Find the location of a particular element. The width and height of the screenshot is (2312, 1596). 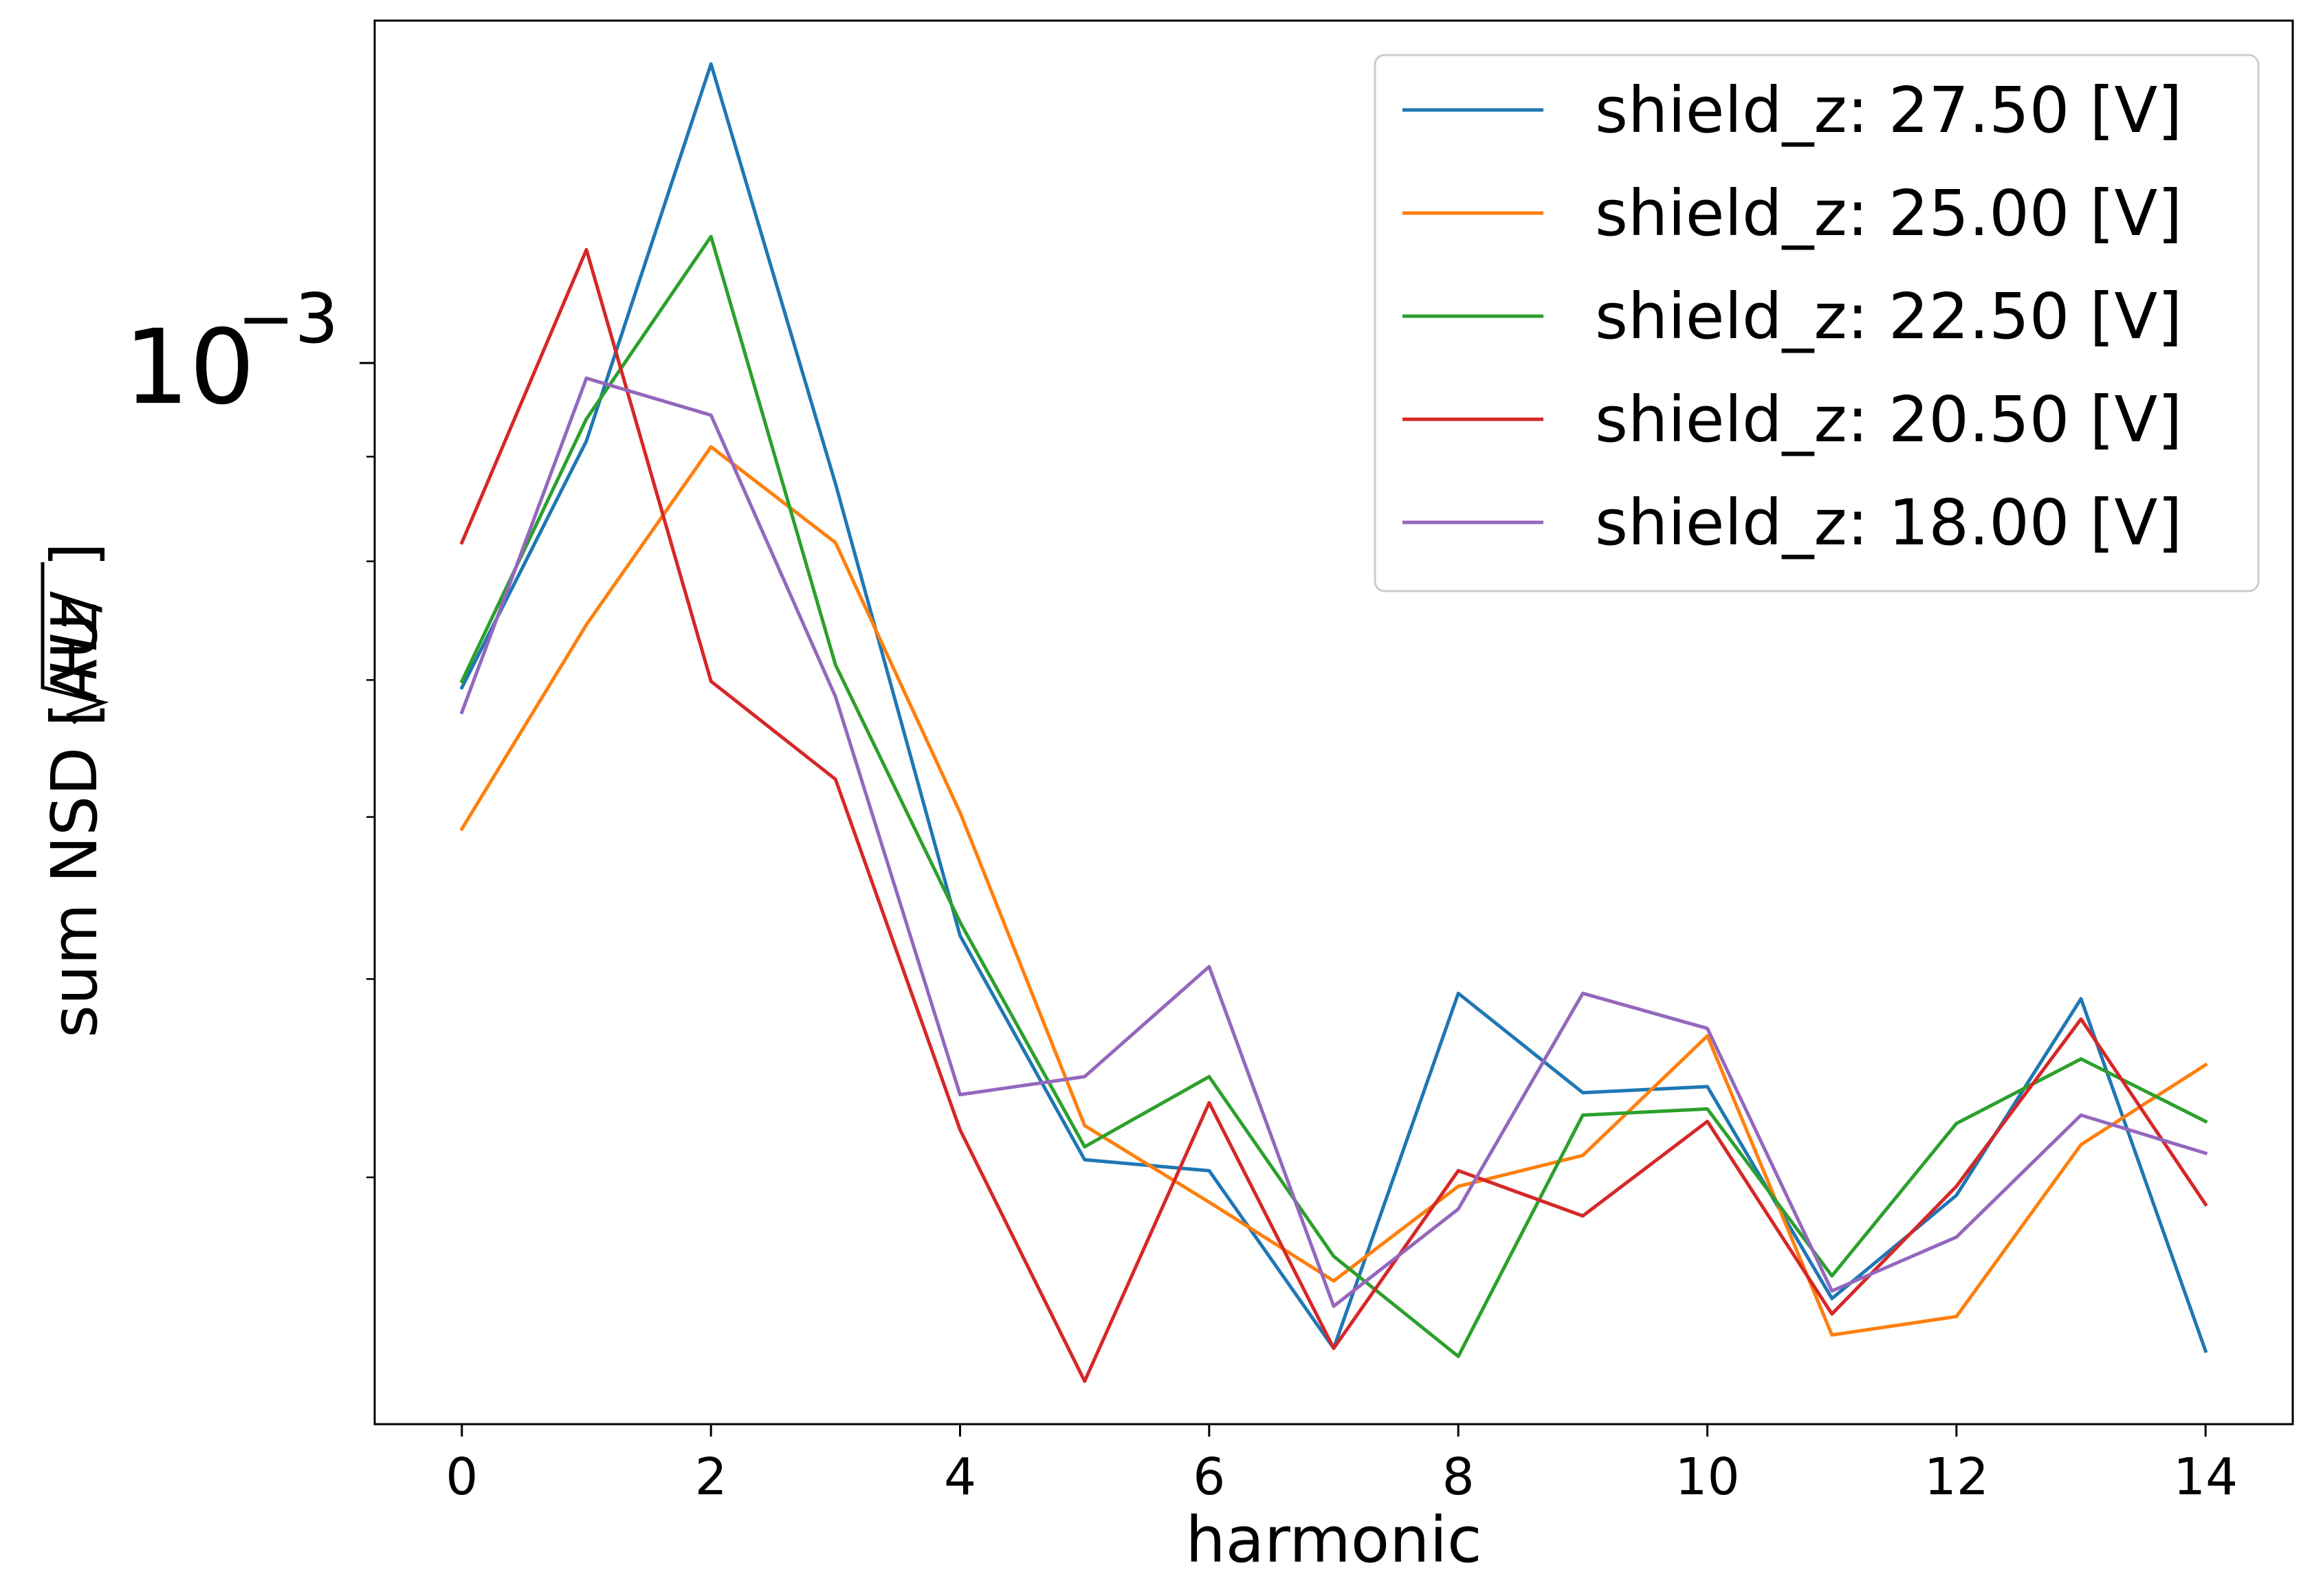

x-tick-label: 14 is located at coordinates (2205, 1477).